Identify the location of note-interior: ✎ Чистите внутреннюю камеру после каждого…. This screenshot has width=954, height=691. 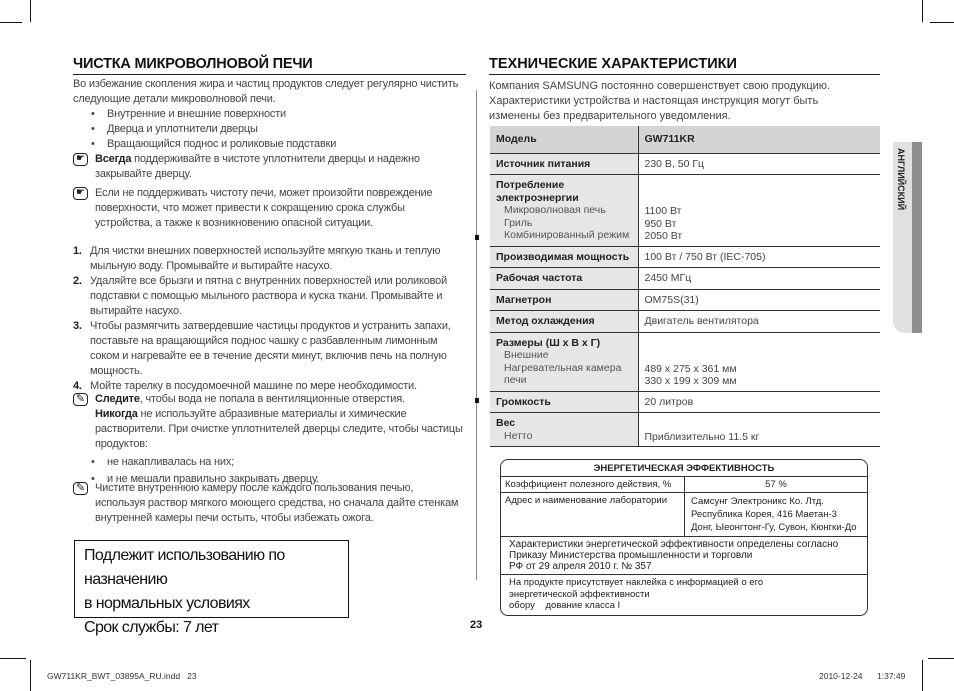
(269, 503).